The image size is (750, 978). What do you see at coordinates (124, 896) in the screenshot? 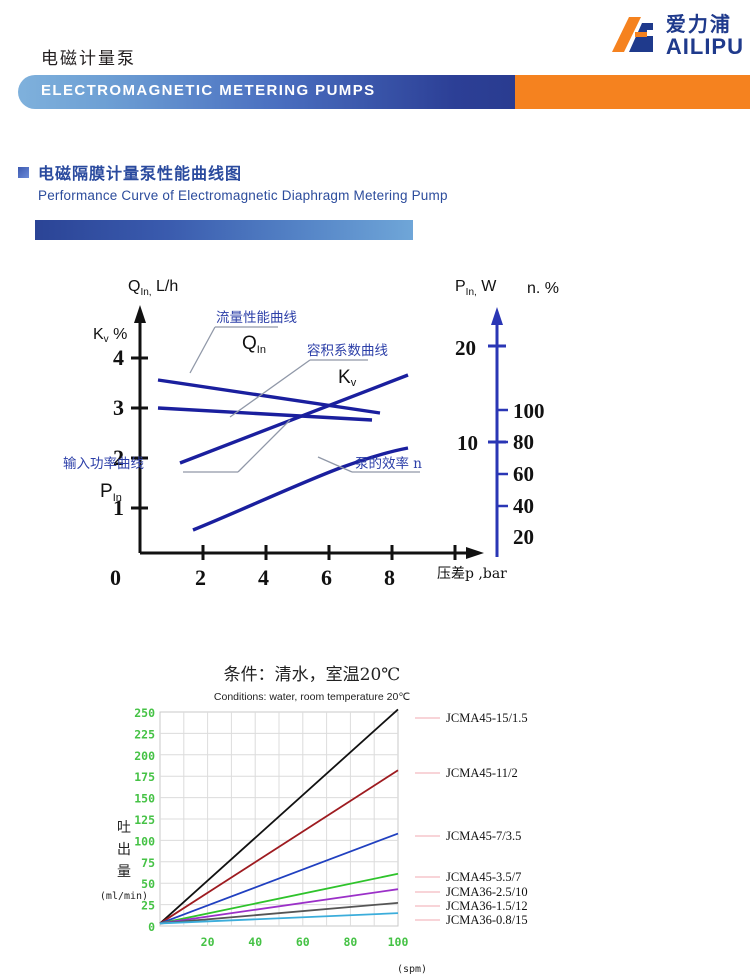
I see `y2-axis-unit: (ml/min)` at bounding box center [124, 896].